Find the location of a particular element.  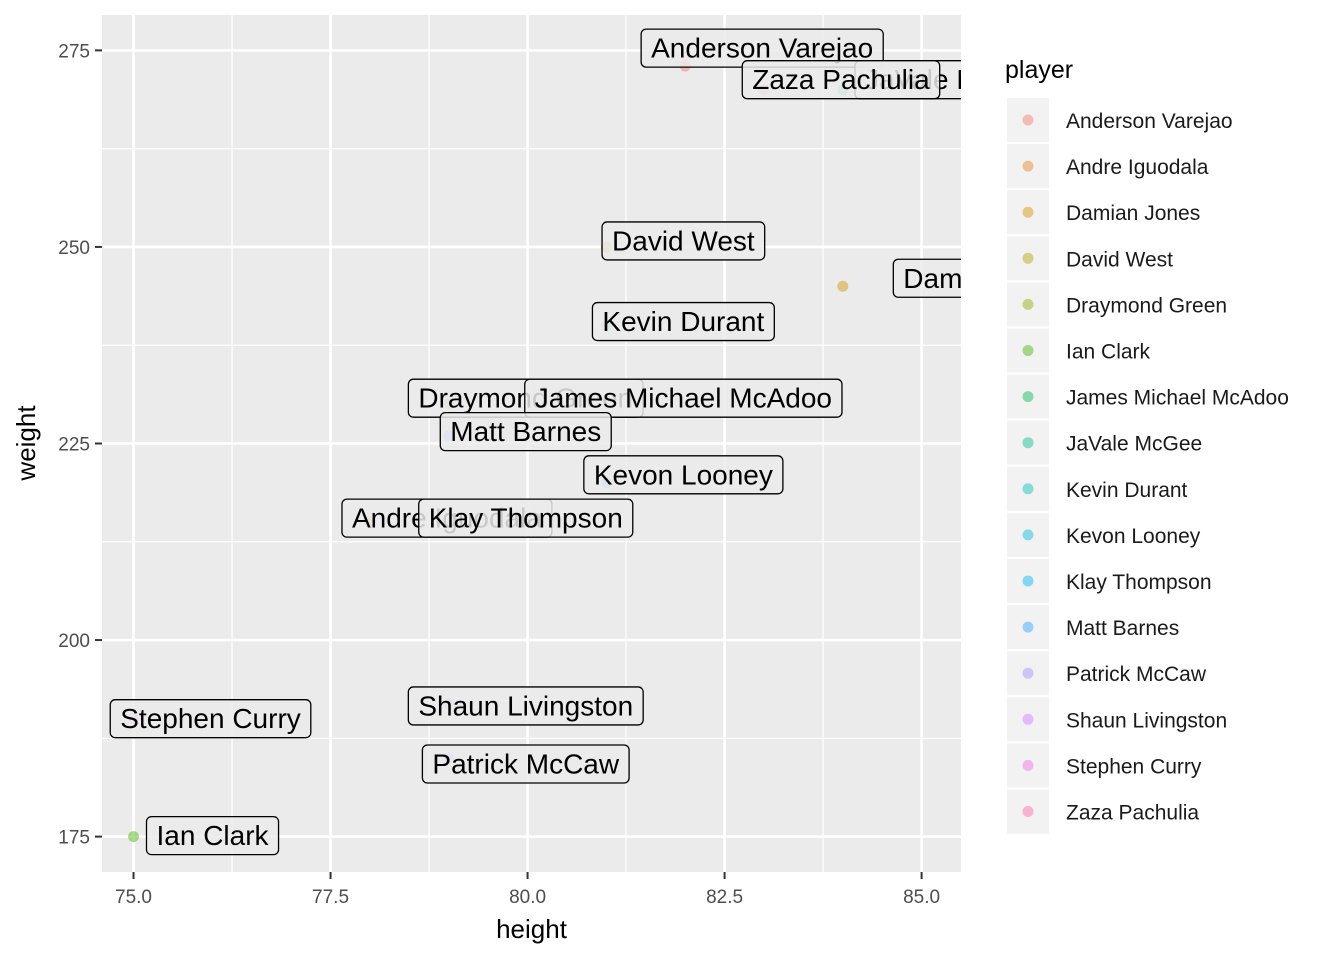

y-axis: 175 200 225 250 275 is located at coordinates (80, 445).